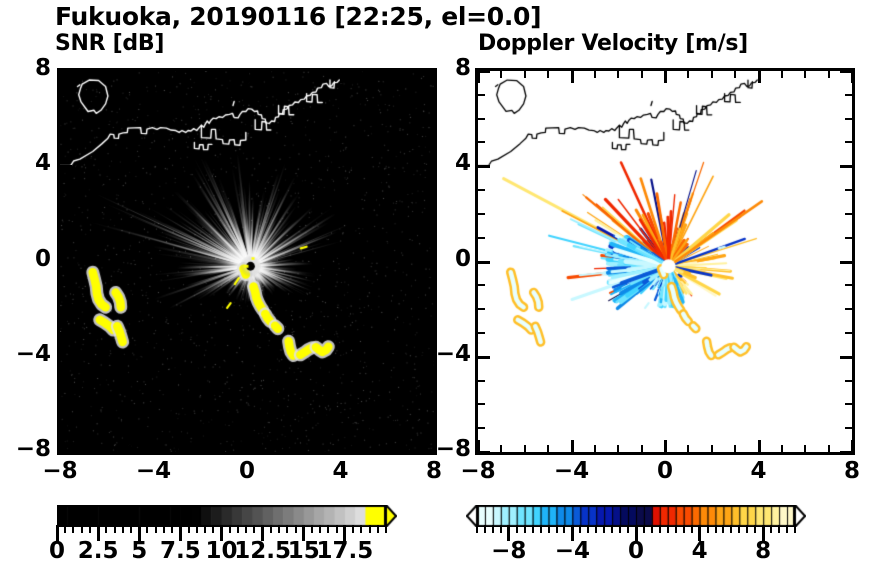 The height and width of the screenshot is (570, 870). Describe the element at coordinates (221, 551) in the screenshot. I see `colorbar-tick-label: 10` at that location.